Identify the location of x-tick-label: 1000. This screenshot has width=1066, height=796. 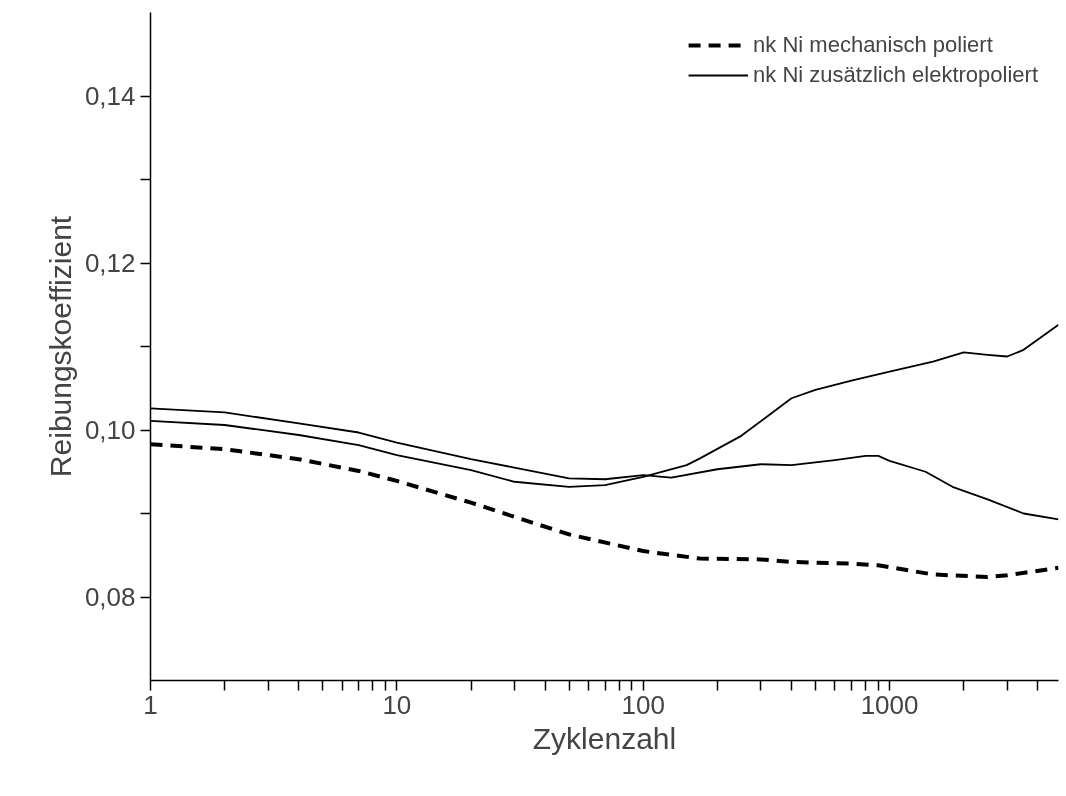
(889, 704).